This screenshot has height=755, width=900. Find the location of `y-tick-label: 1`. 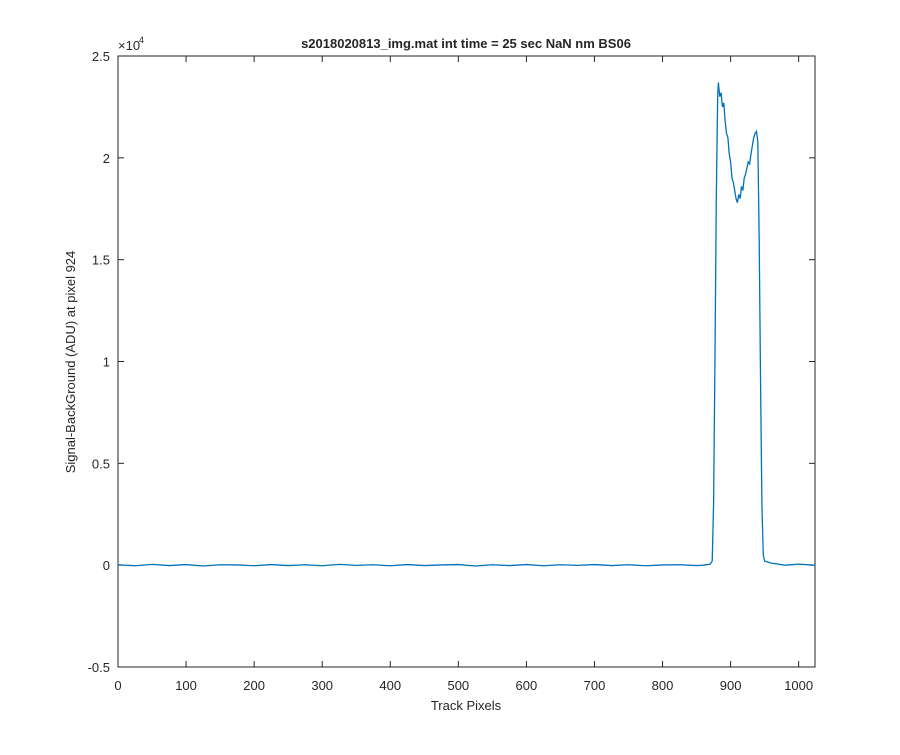

y-tick-label: 1 is located at coordinates (106, 362).